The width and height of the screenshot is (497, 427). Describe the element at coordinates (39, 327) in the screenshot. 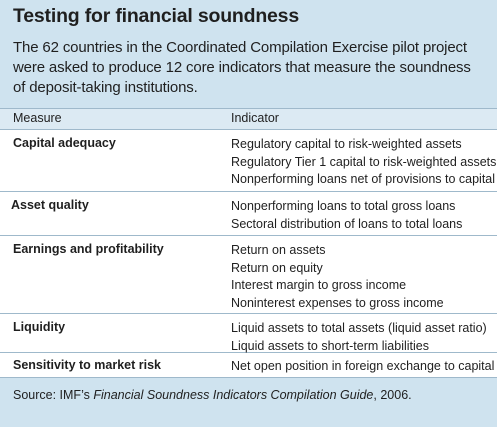

I see `measure-label: Liquidity` at that location.